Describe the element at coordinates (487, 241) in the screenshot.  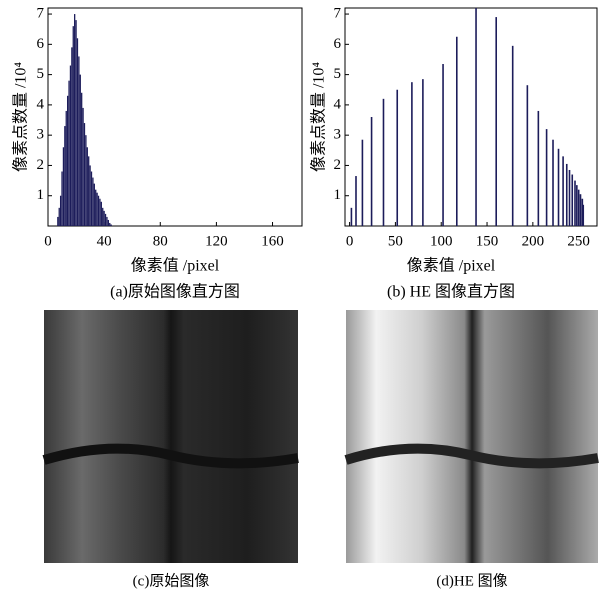
I see `x-tick-label: 150` at that location.